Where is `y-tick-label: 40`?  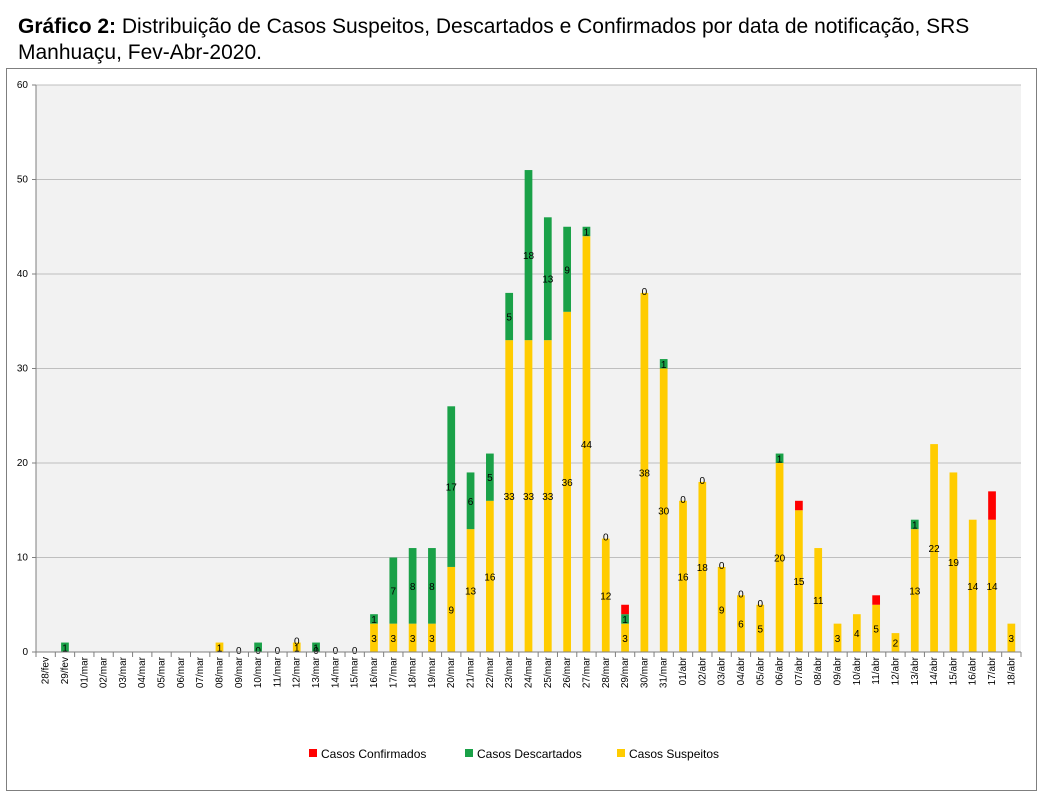
y-tick-label: 40 is located at coordinates (23, 274).